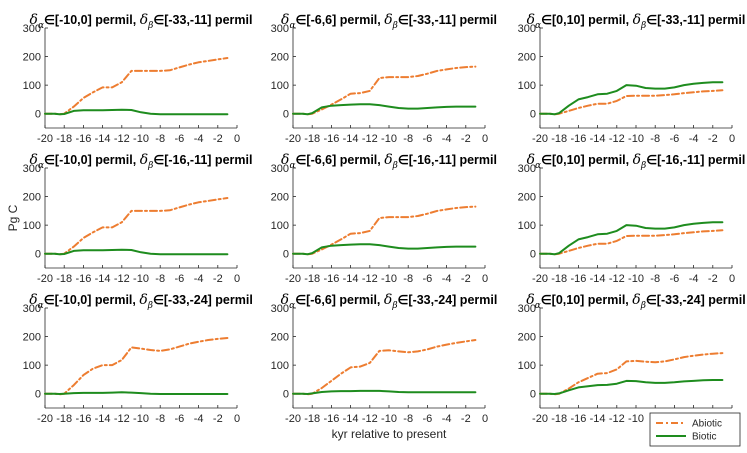 The width and height of the screenshot is (747, 453). Describe the element at coordinates (636, 21) in the screenshot. I see `panel-title: δα∈[0,10] permil, δβ∈[-33,-11] permil` at that location.